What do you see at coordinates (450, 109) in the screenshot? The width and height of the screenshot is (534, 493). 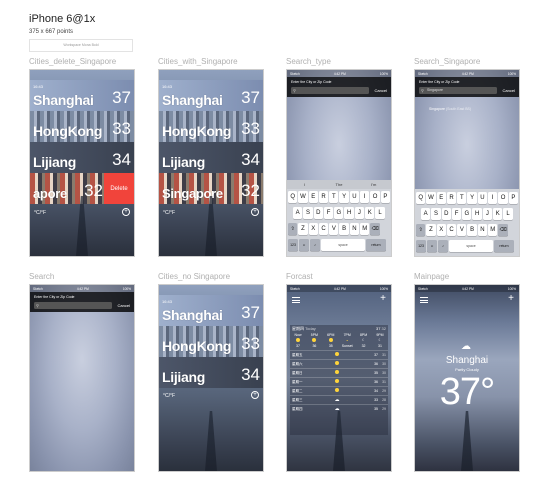 I see `search-result: Singapore (South East BS)` at bounding box center [450, 109].